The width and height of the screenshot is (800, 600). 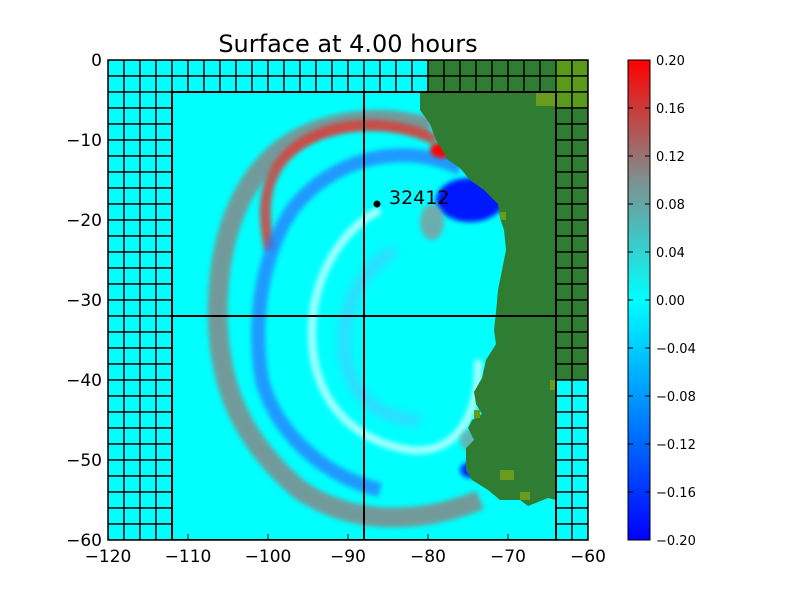 I want to click on x-tick-label: −110, so click(x=188, y=557).